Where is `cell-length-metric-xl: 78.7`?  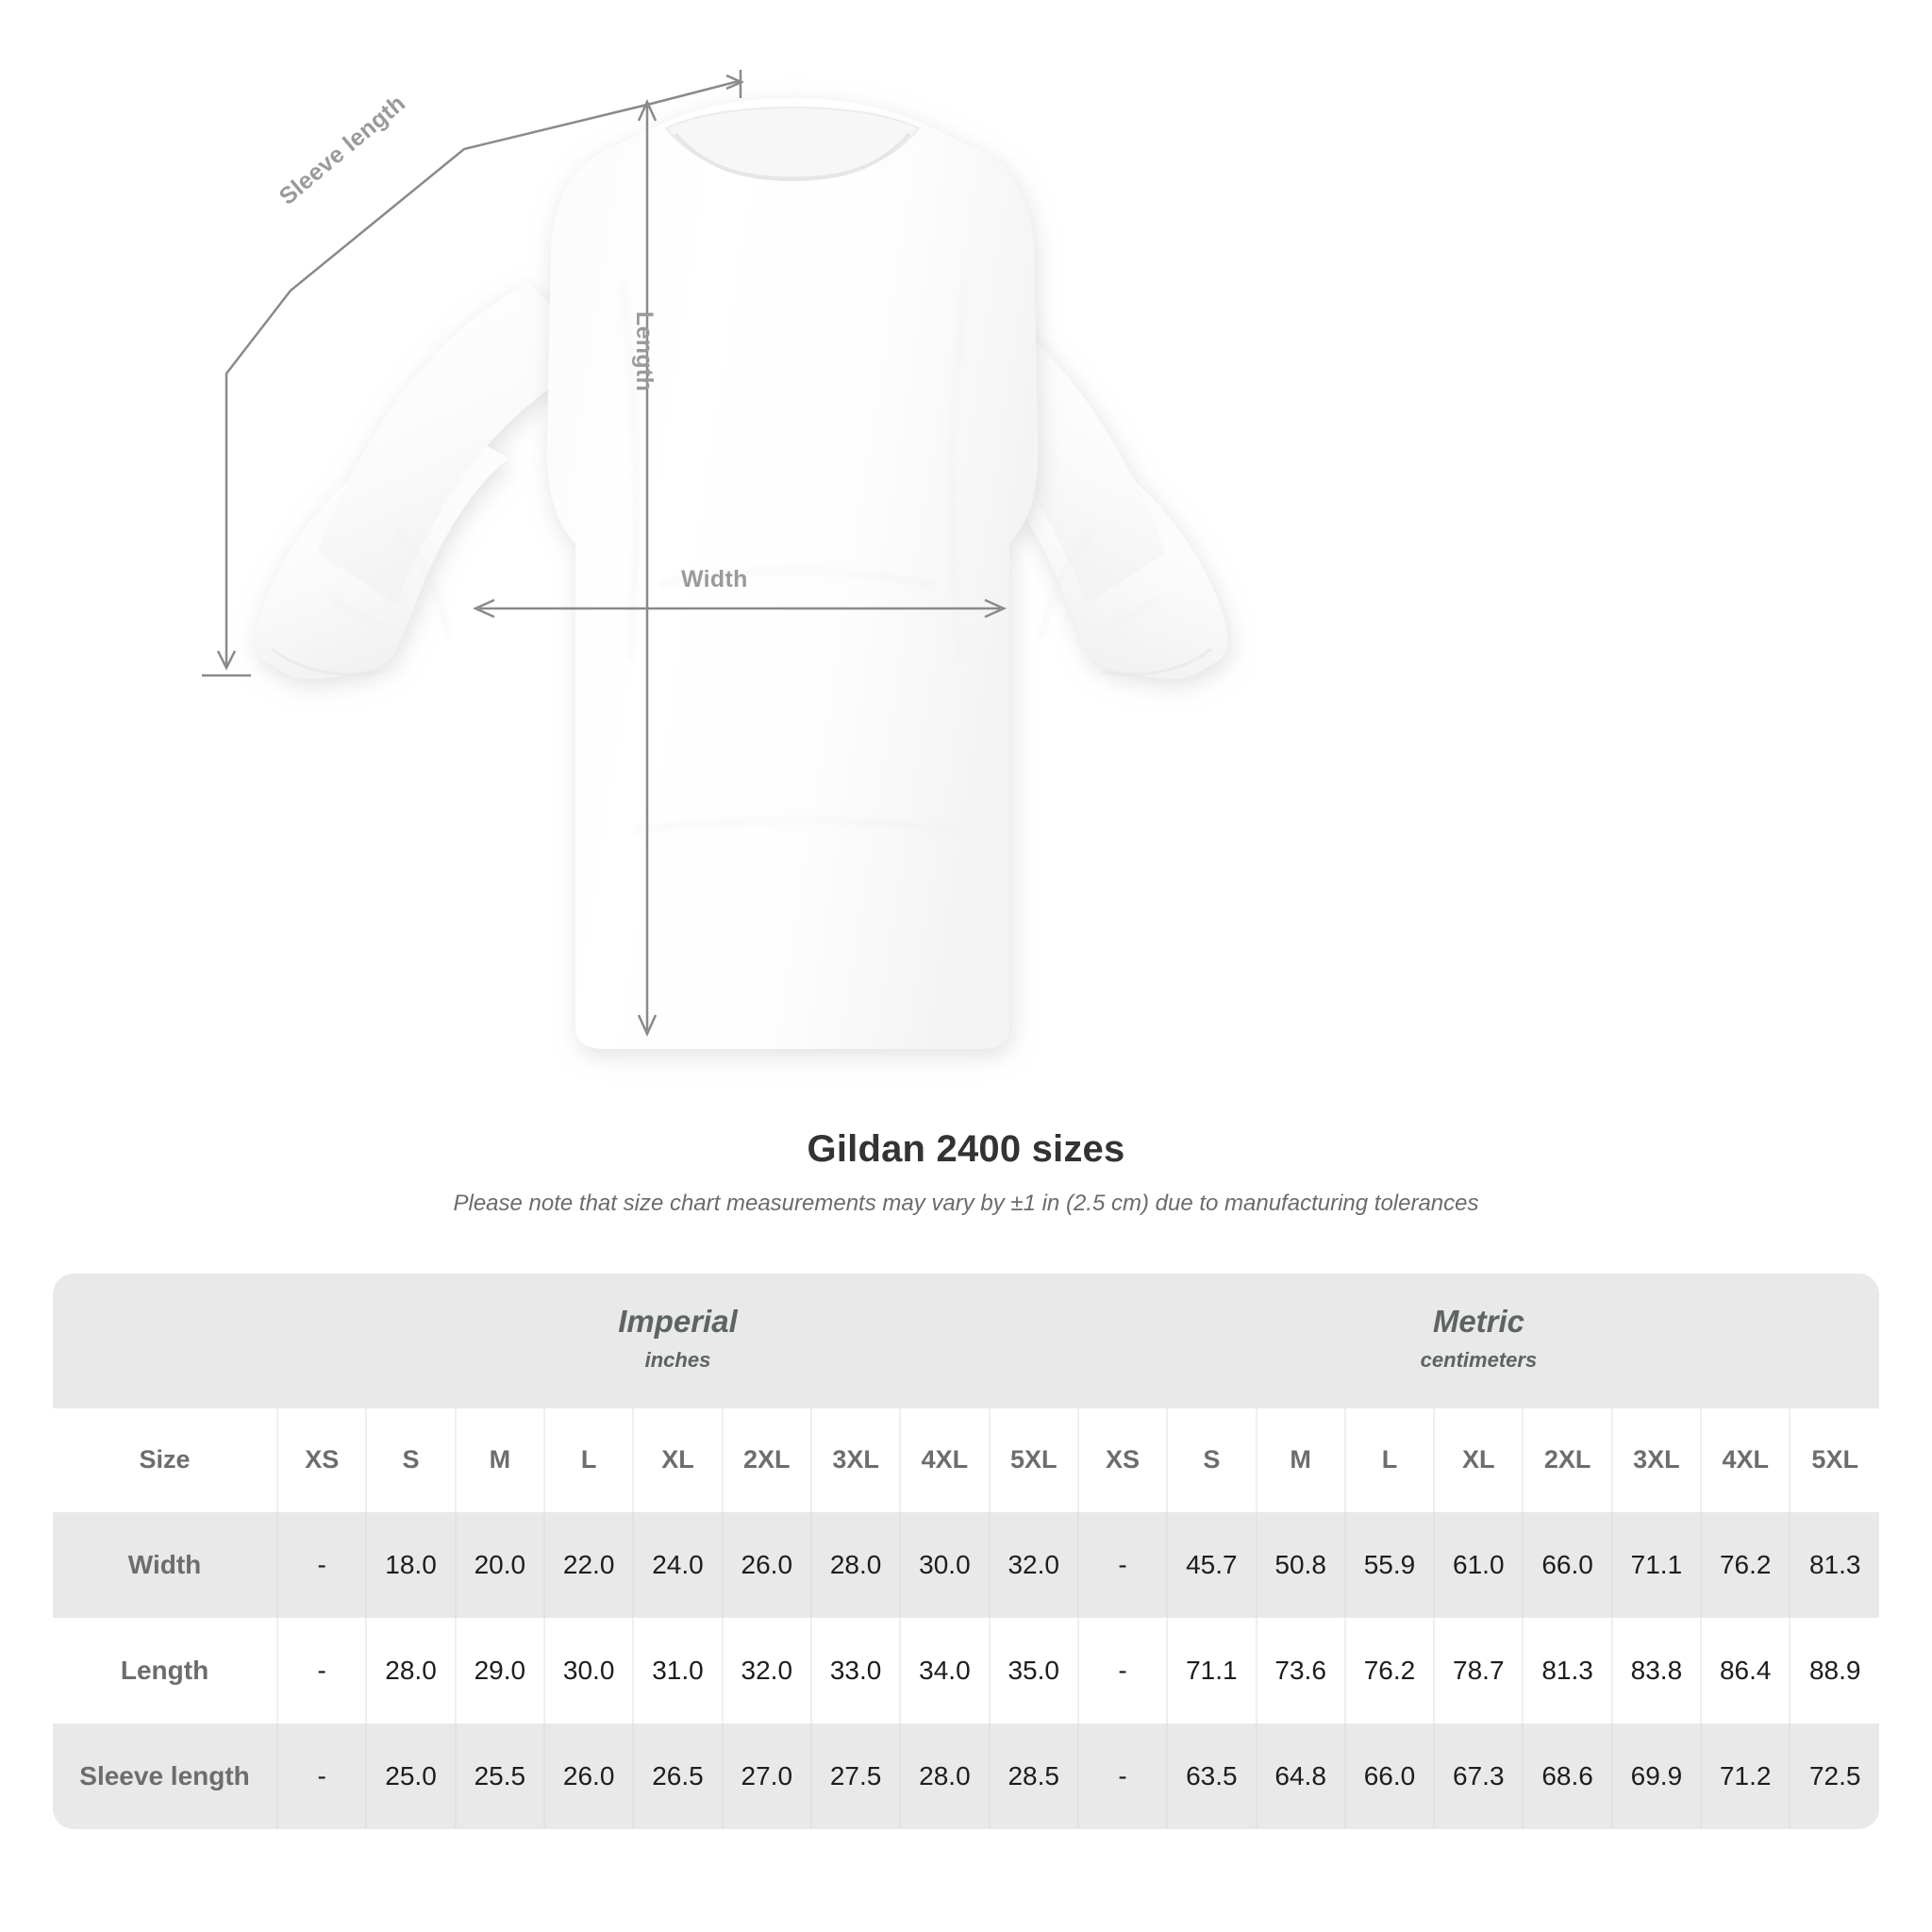
cell-length-metric-xl: 78.7 is located at coordinates (1479, 1670).